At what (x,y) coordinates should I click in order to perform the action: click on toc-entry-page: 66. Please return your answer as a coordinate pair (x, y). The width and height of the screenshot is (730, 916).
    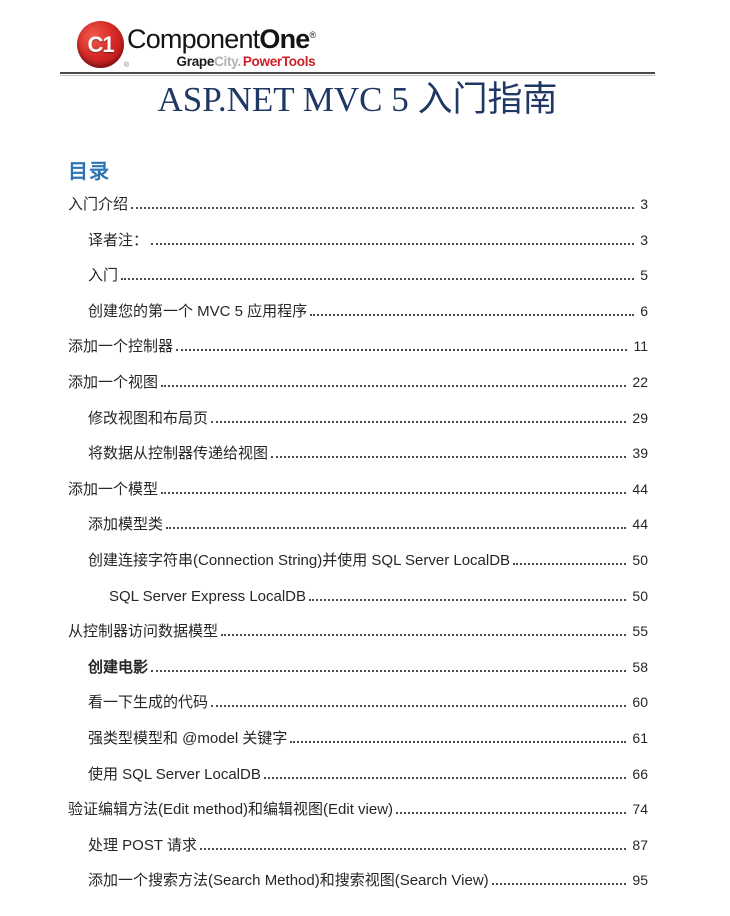
    Looking at the image, I should click on (640, 773).